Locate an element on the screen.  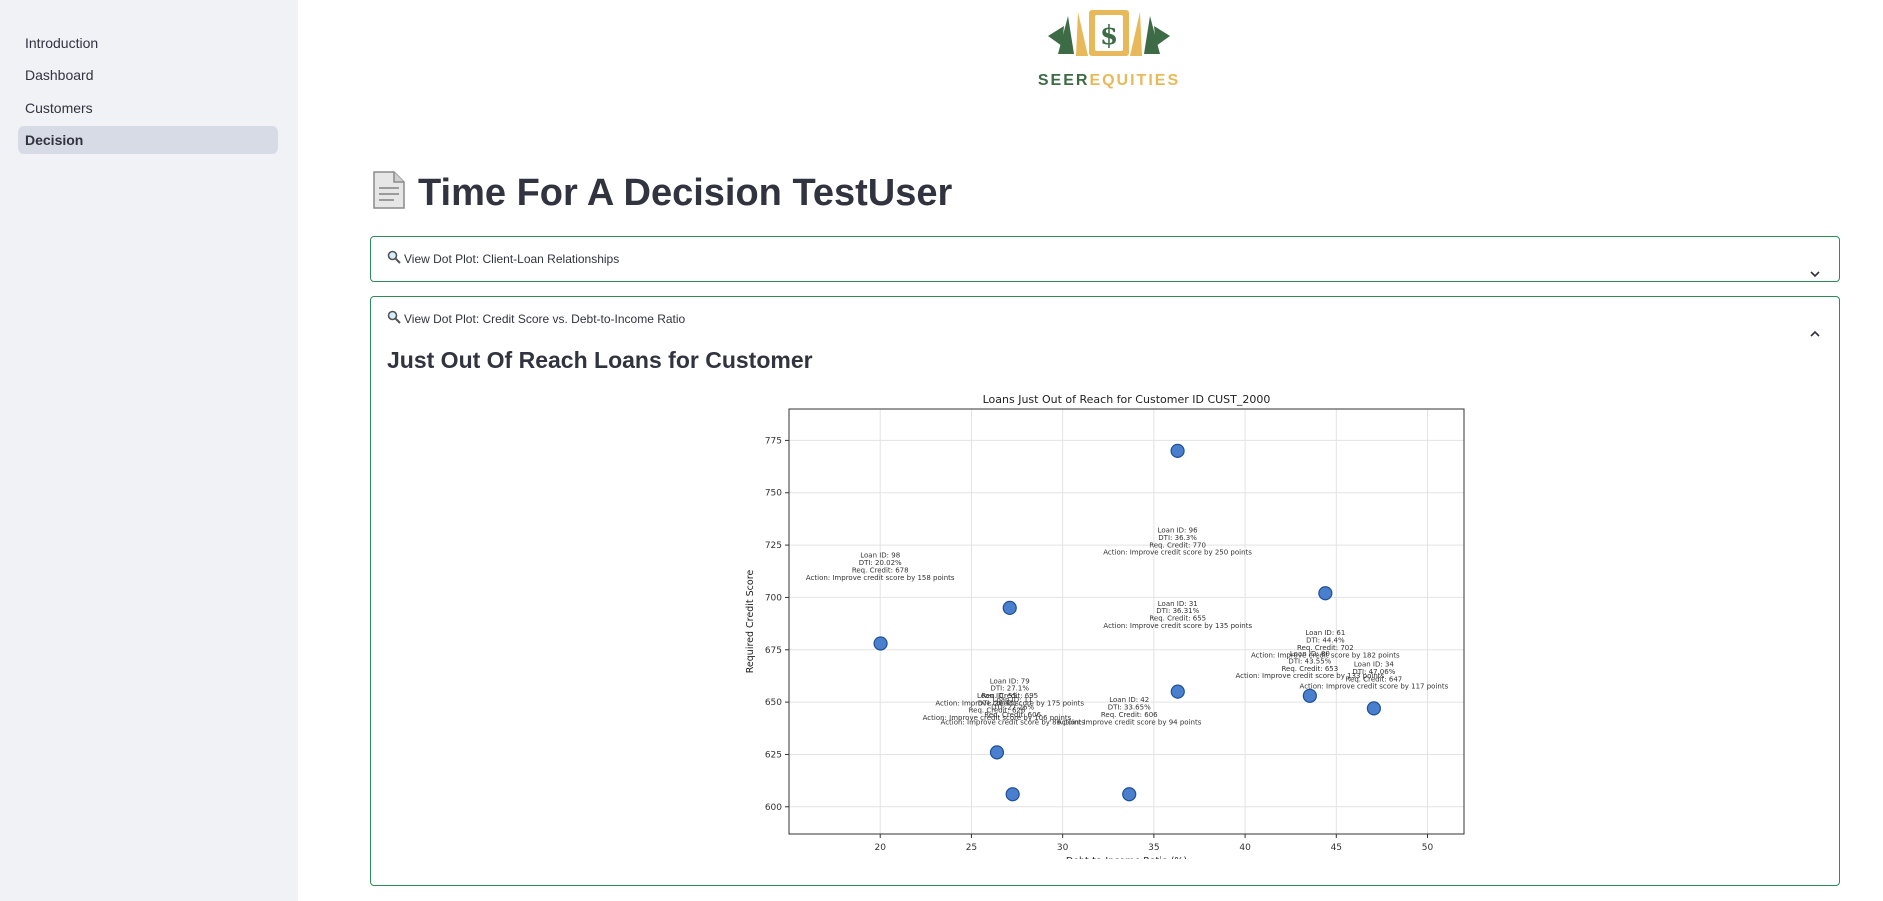
annotation-line: Req. Credit: 702 is located at coordinates (1325, 648).